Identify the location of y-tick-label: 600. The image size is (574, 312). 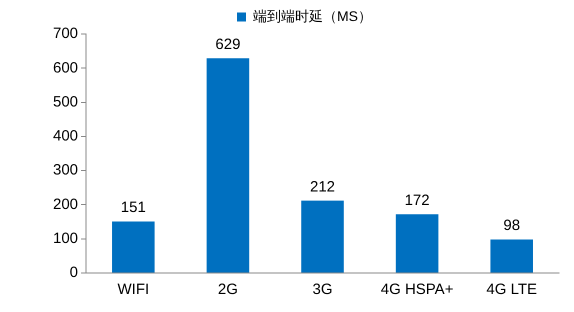
(65, 67).